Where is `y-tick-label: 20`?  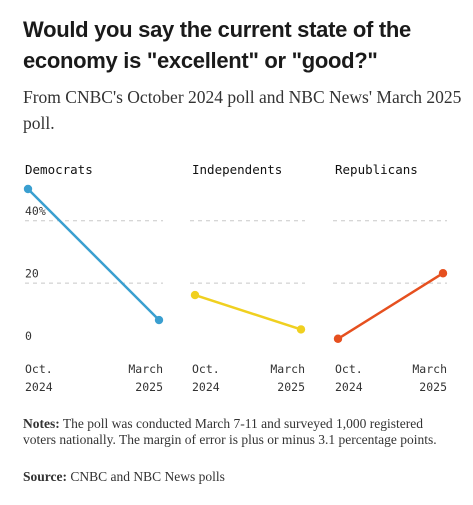
y-tick-label: 20 is located at coordinates (32, 274).